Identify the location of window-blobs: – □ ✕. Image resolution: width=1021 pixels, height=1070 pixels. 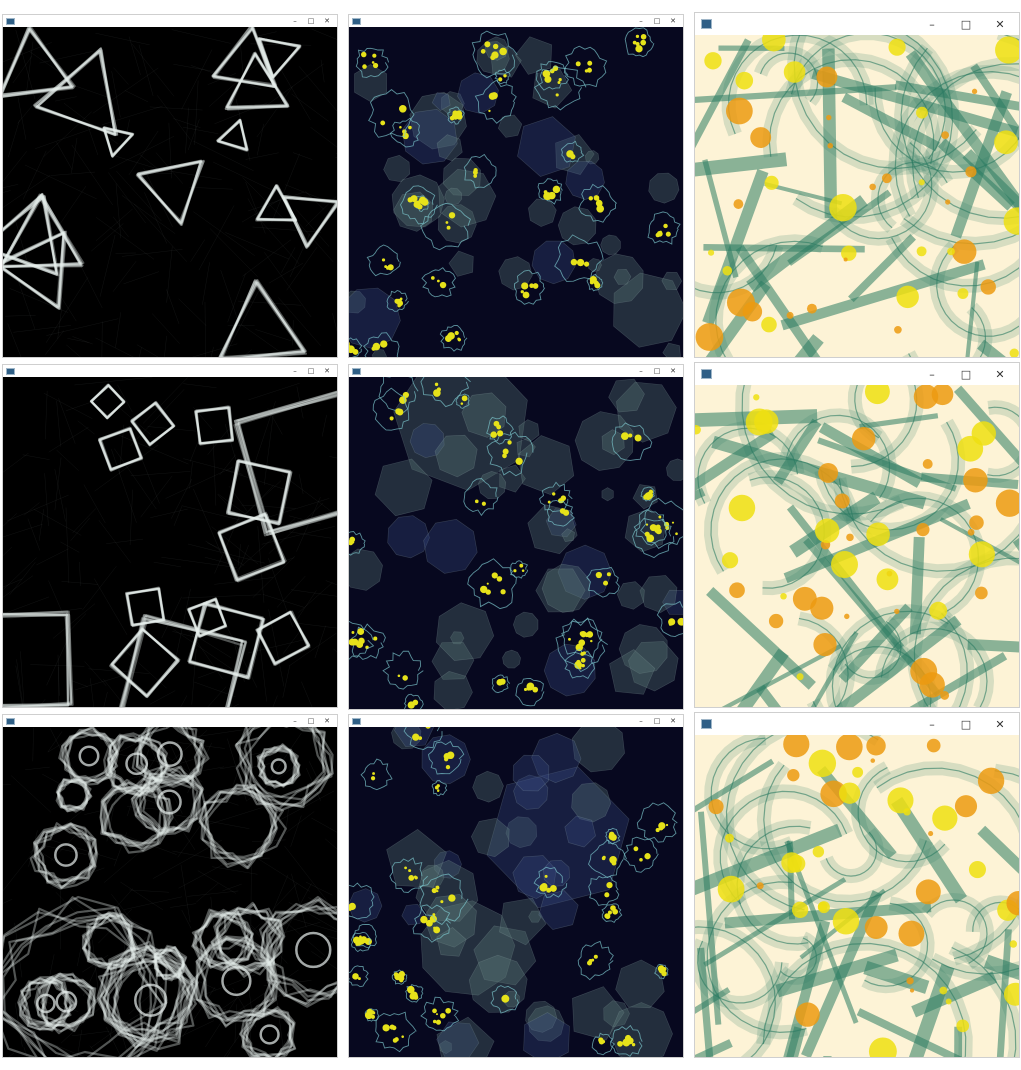
(170, 886).